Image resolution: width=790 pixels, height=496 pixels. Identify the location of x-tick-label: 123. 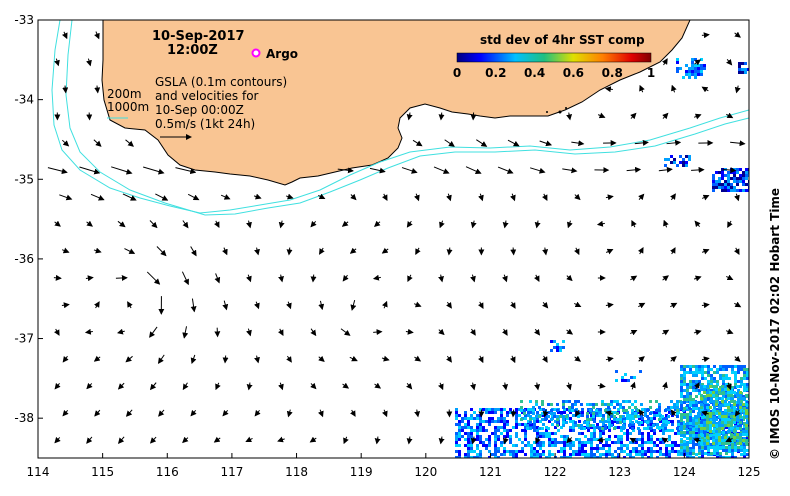
(619, 472).